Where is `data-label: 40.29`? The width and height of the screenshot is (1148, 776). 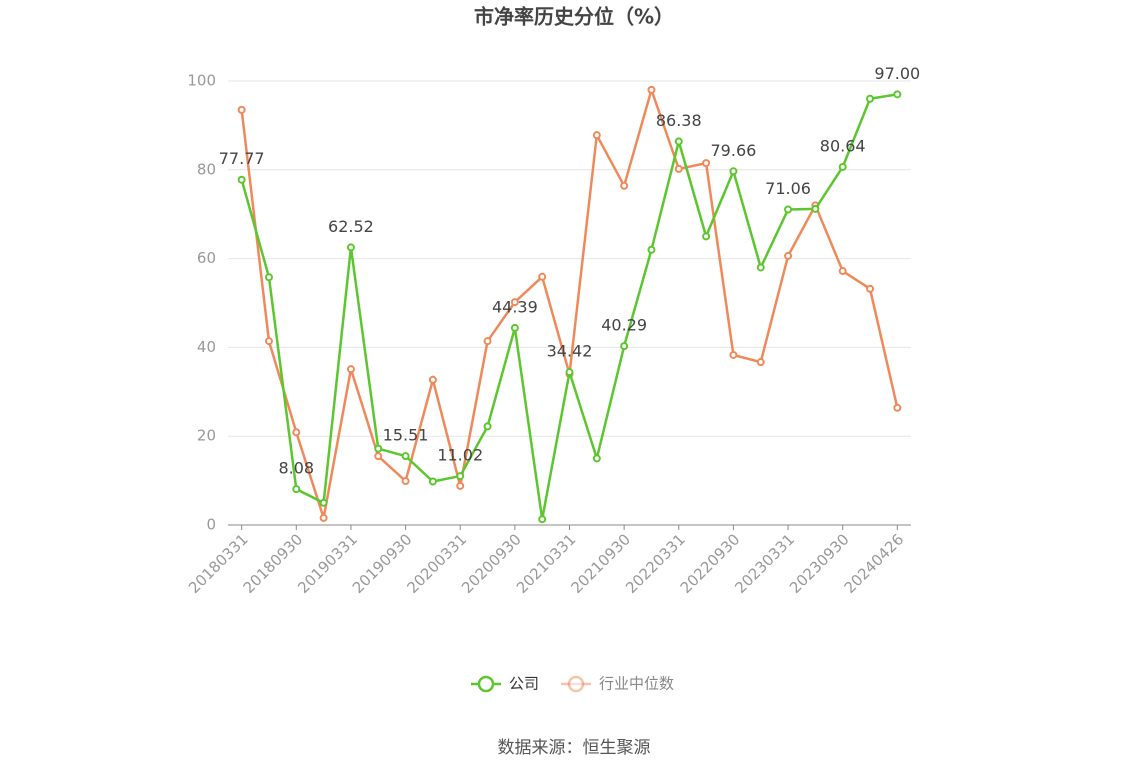 data-label: 40.29 is located at coordinates (624, 325).